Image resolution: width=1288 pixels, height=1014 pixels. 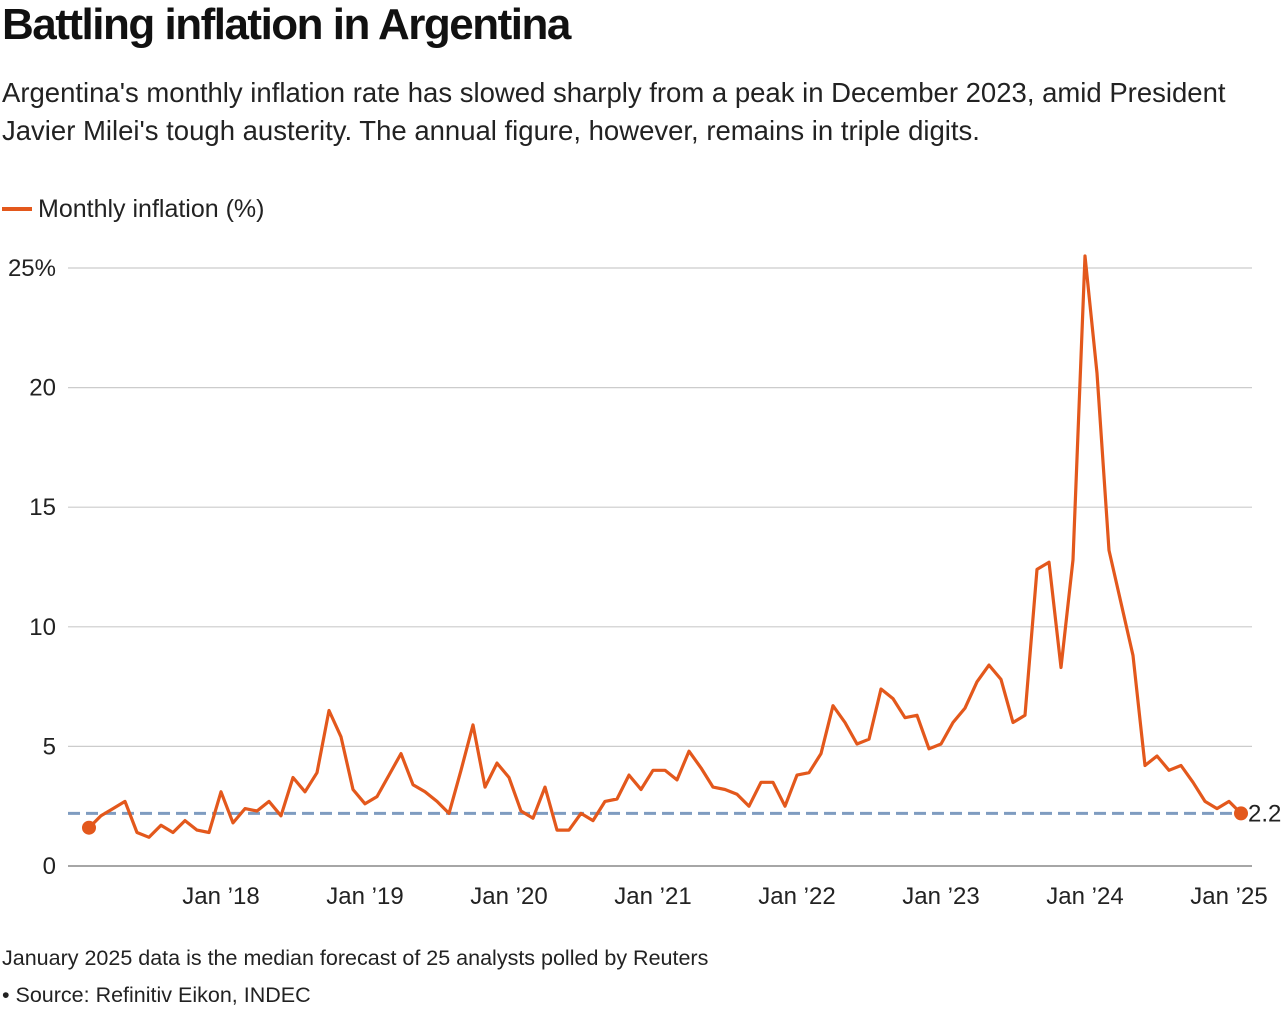 What do you see at coordinates (42, 388) in the screenshot?
I see `y-tick-label: 20` at bounding box center [42, 388].